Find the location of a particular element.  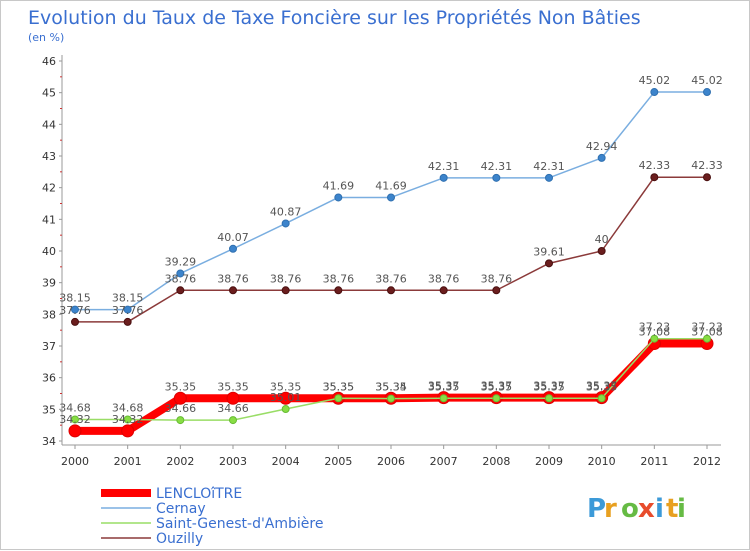

y-tick-label: 46 is located at coordinates (49, 61).